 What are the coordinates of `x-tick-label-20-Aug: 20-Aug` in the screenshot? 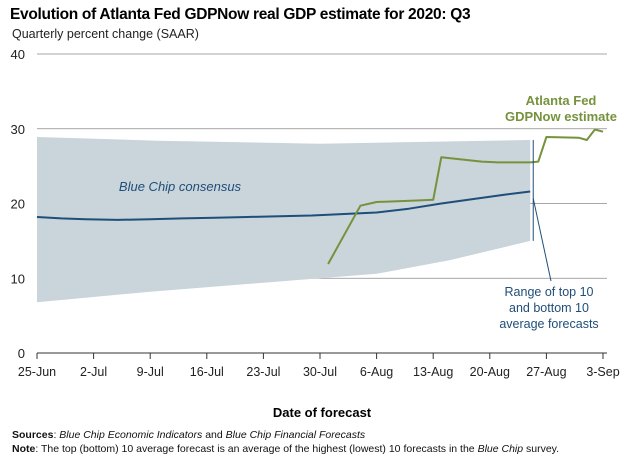 It's located at (490, 372).